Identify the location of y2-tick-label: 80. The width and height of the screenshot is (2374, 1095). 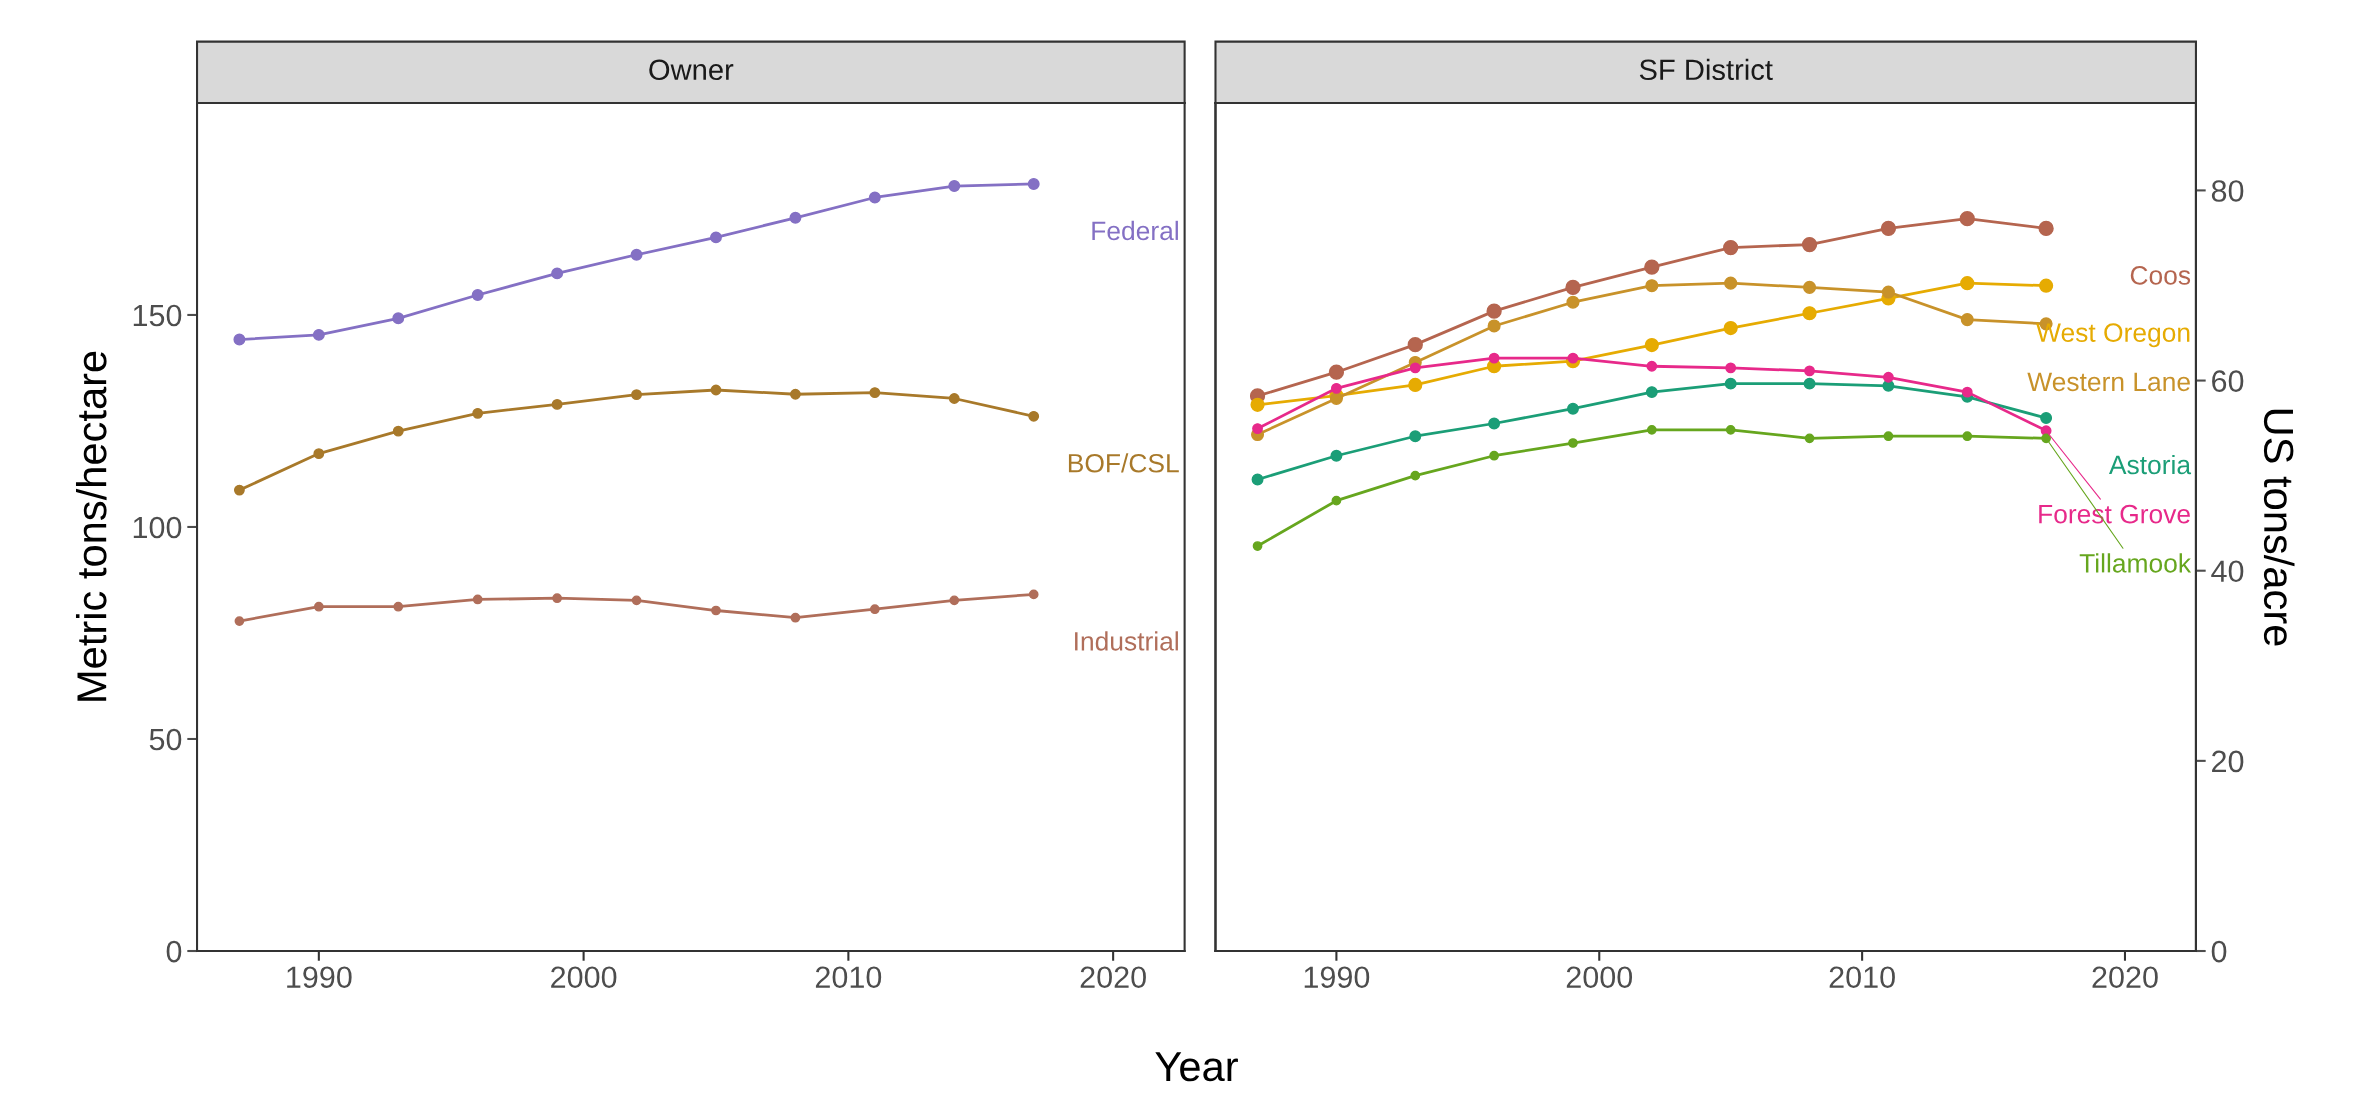
(2227, 191).